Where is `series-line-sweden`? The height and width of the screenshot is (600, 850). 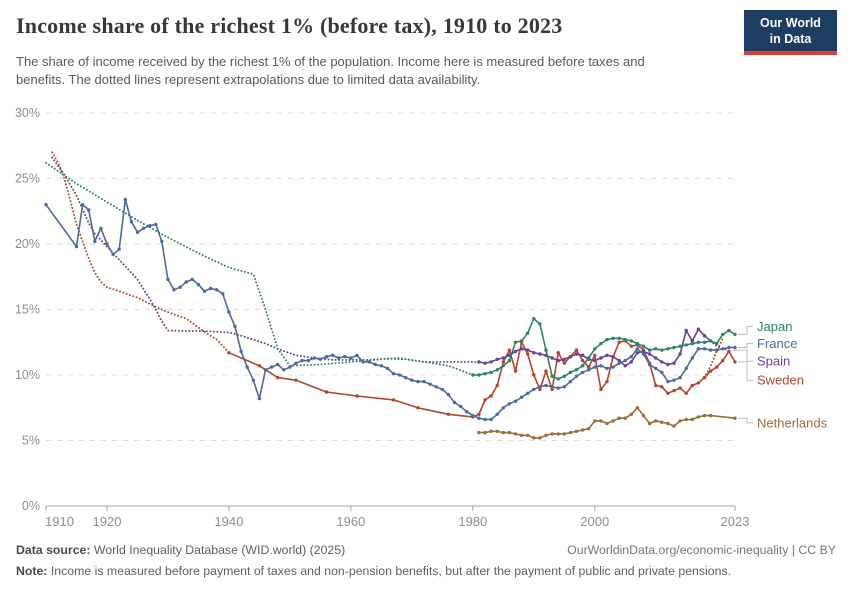 series-line-sweden is located at coordinates (482, 379).